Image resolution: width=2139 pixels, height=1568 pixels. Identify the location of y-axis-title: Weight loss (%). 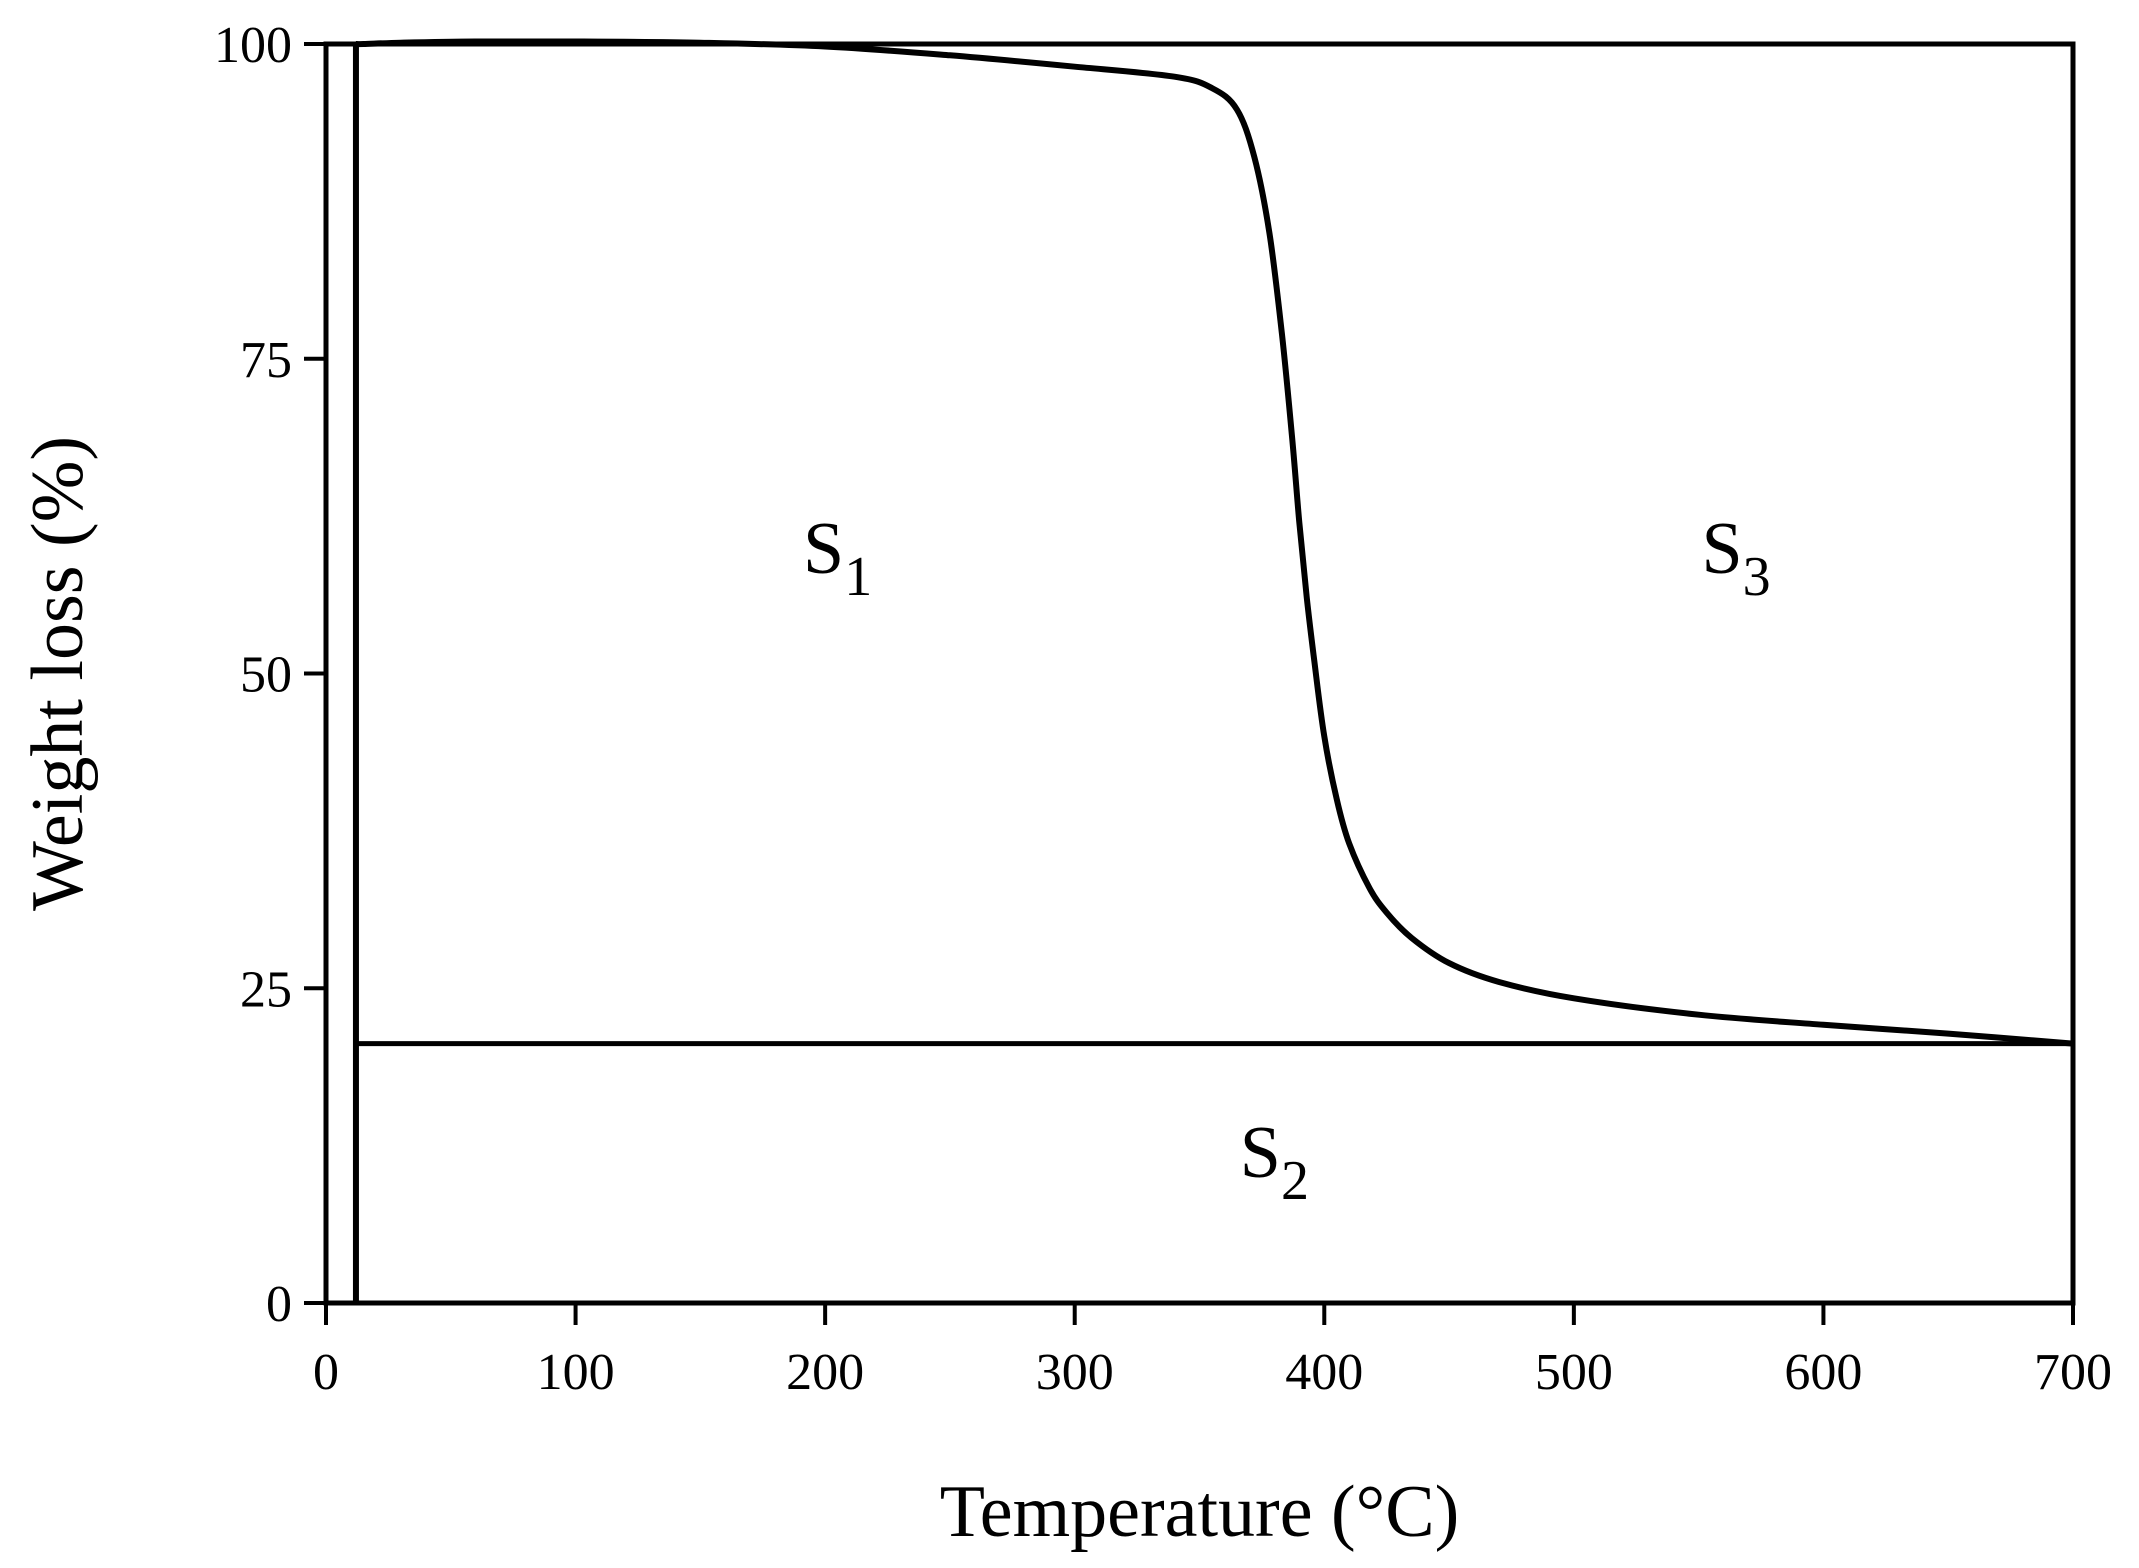
(58, 673).